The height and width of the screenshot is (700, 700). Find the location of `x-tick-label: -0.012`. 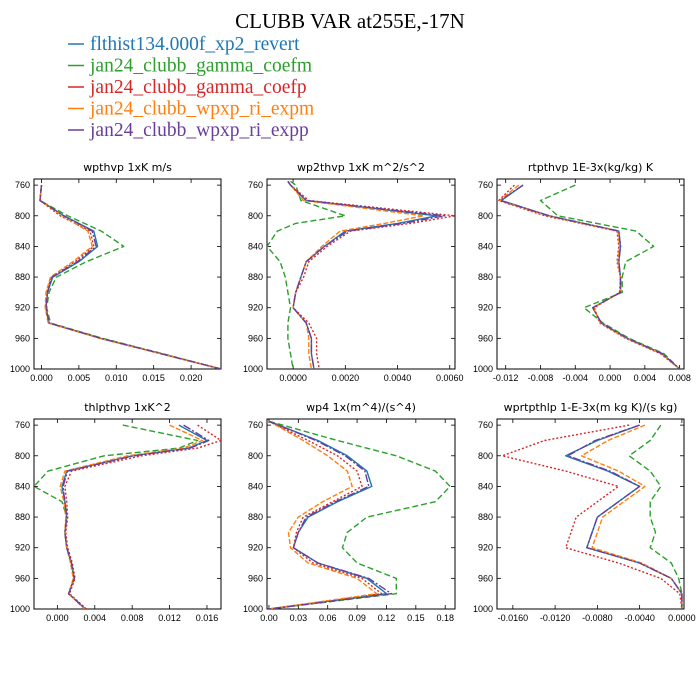

x-tick-label: -0.012 is located at coordinates (506, 378).